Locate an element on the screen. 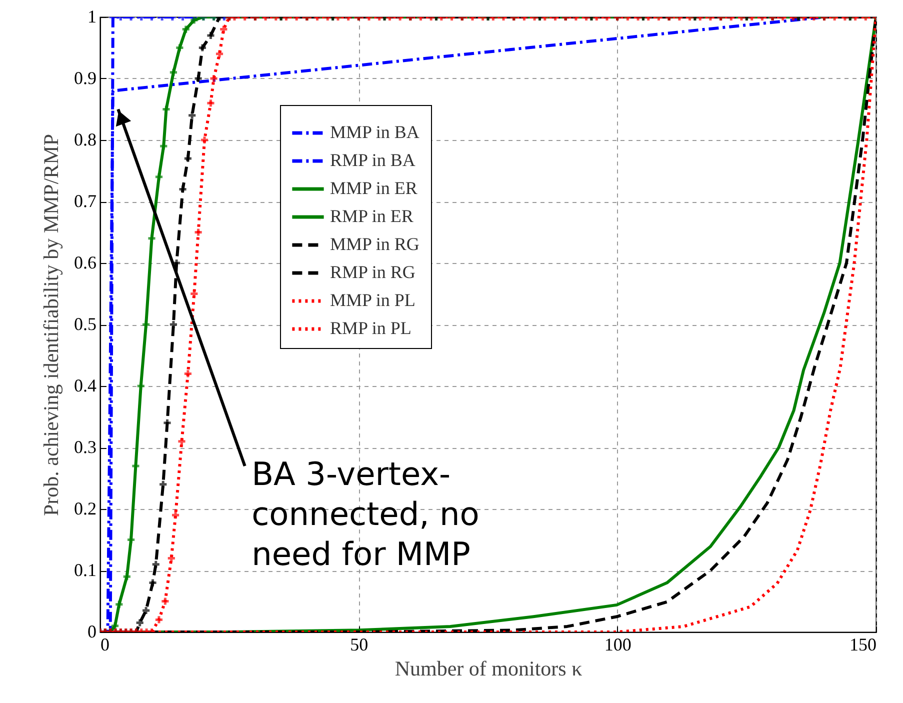 The width and height of the screenshot is (903, 703). y-tick-label: 0.9 is located at coordinates (85, 78).